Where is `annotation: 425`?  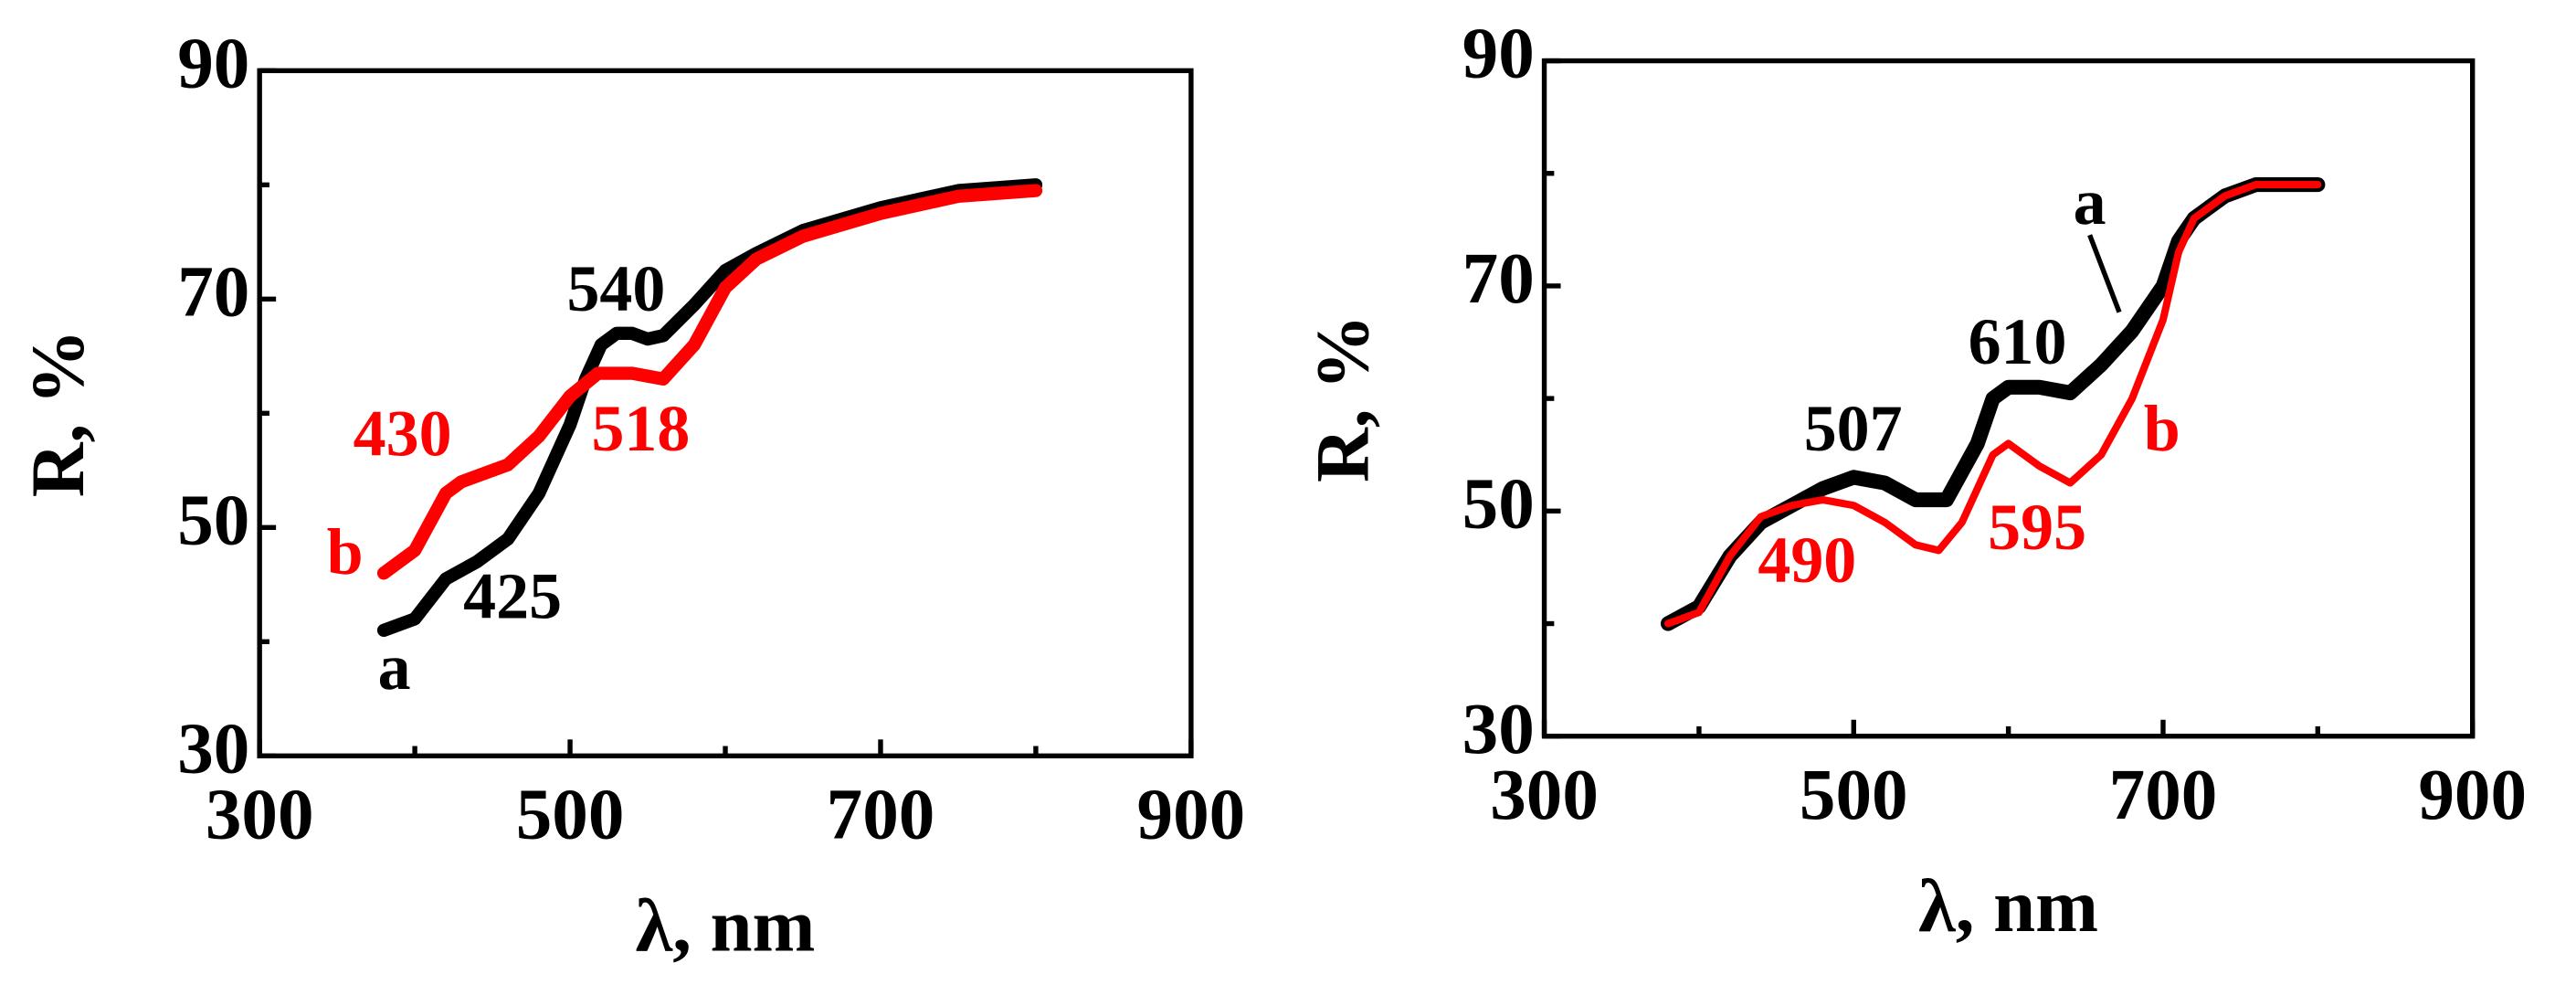 annotation: 425 is located at coordinates (512, 596).